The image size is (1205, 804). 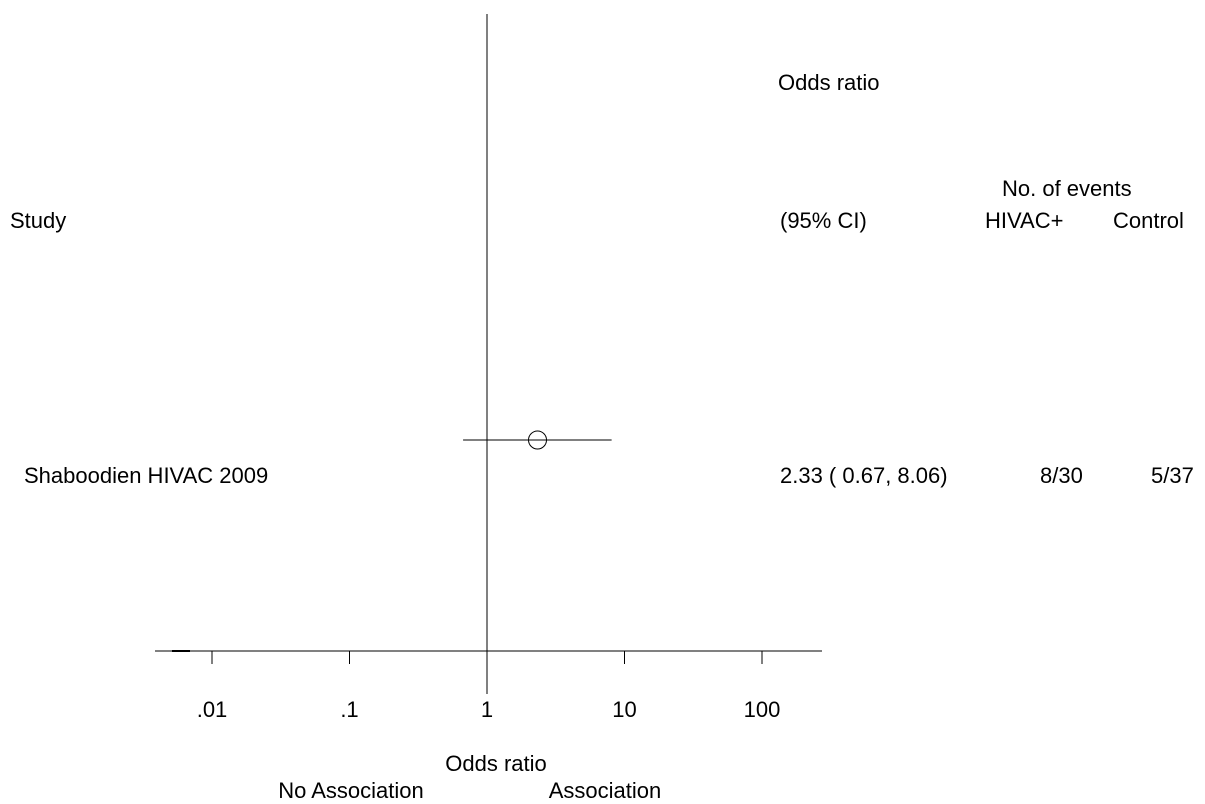 What do you see at coordinates (1172, 475) in the screenshot?
I see `study-events-control: 5/37` at bounding box center [1172, 475].